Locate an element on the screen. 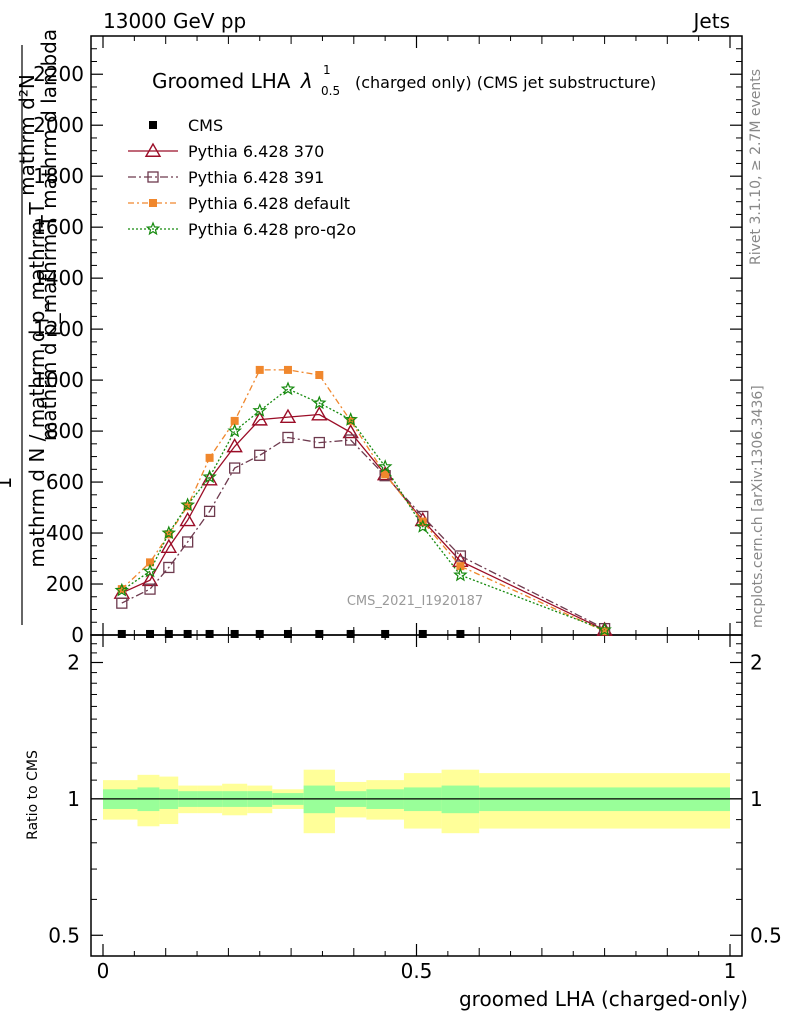 The width and height of the screenshot is (786, 1024). legend-label: Pythia 6.428 default is located at coordinates (269, 203).